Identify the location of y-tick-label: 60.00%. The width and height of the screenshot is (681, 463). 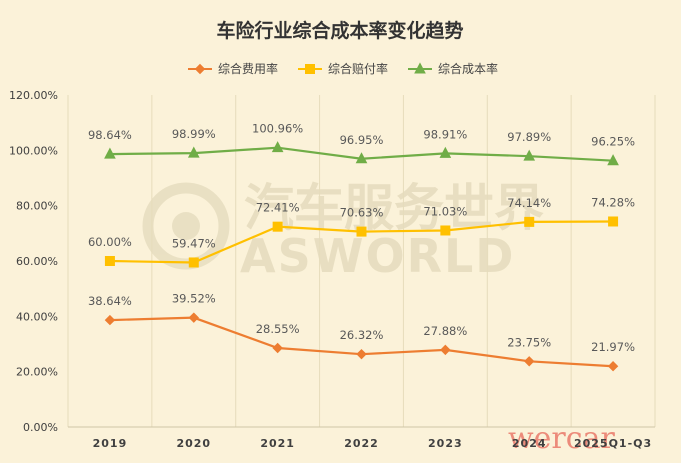
(37, 261).